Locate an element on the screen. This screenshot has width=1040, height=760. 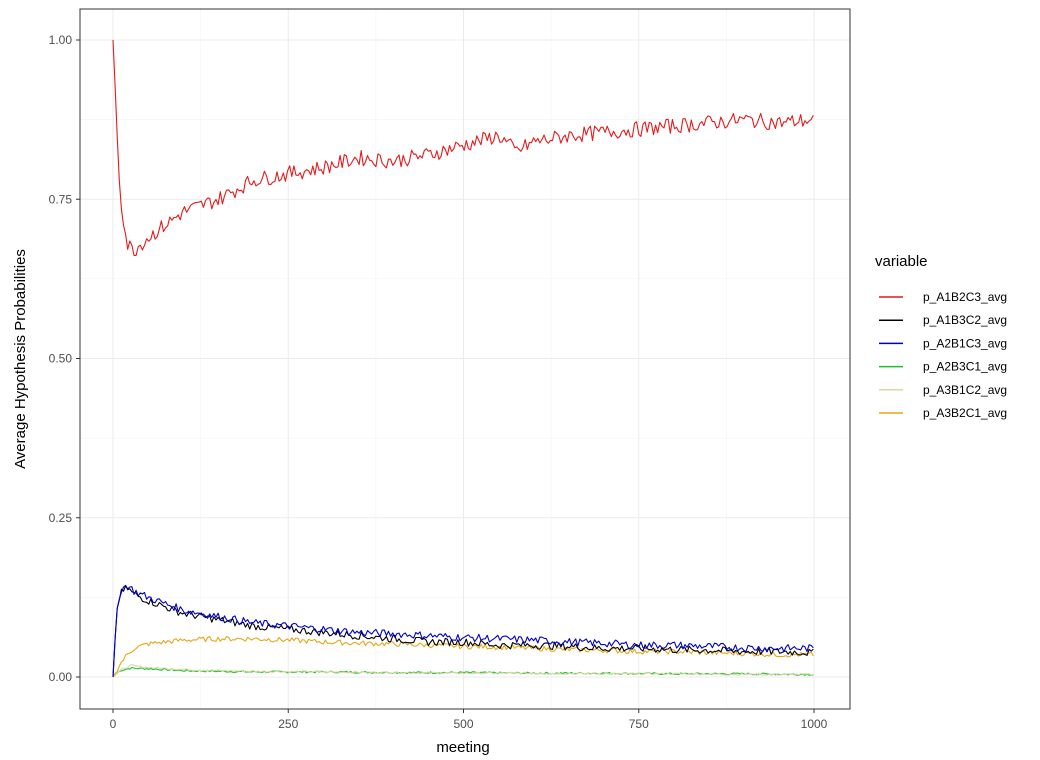
y-tick-label: 1.00 is located at coordinates (61, 40).